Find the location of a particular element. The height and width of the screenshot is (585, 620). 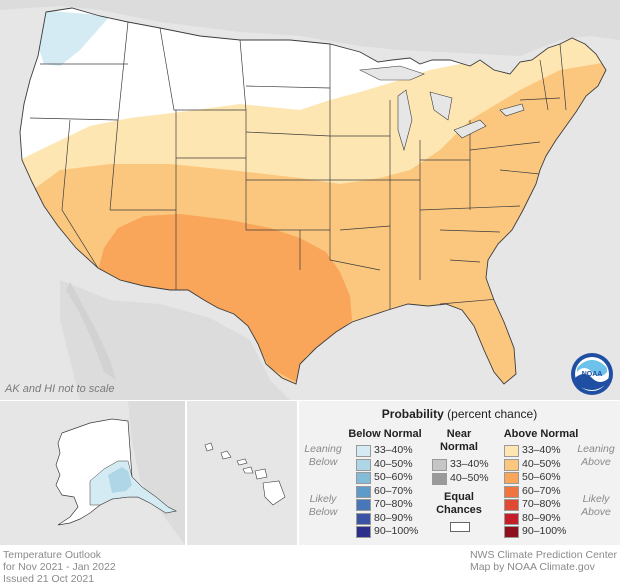

above-50-60-region is located at coordinates (224, 298).